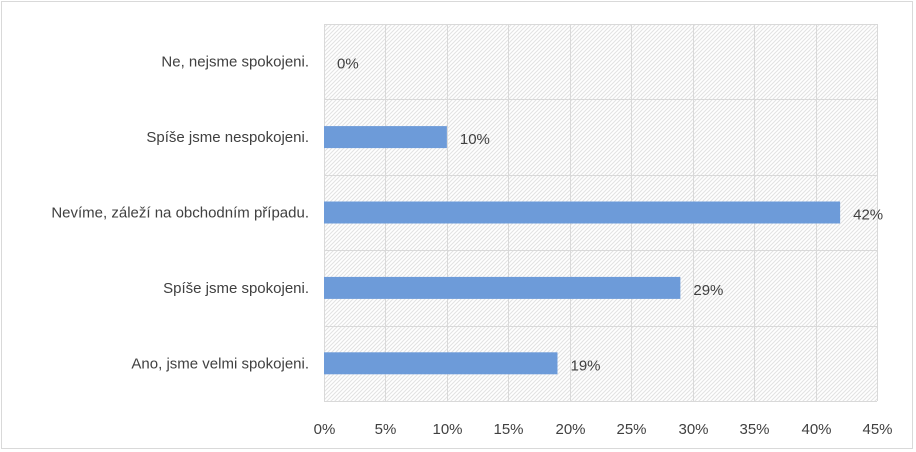 The height and width of the screenshot is (452, 916). What do you see at coordinates (603, 429) in the screenshot?
I see `x-axis-ticks: 0% 5% 10% 15% 20% 25% 30% 35% 40% 45%` at bounding box center [603, 429].